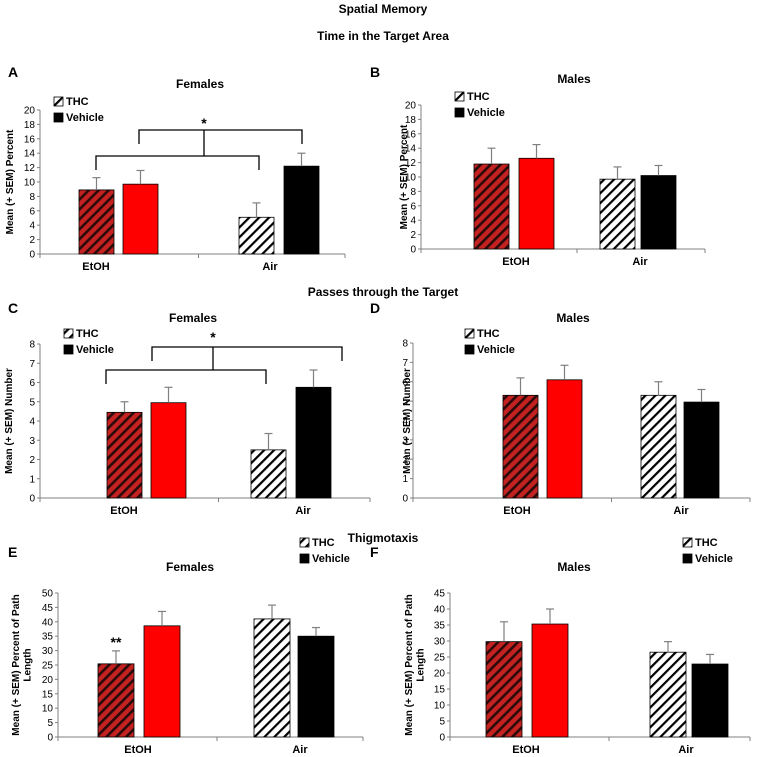  What do you see at coordinates (12, 552) in the screenshot?
I see `panel-letter: E` at bounding box center [12, 552].